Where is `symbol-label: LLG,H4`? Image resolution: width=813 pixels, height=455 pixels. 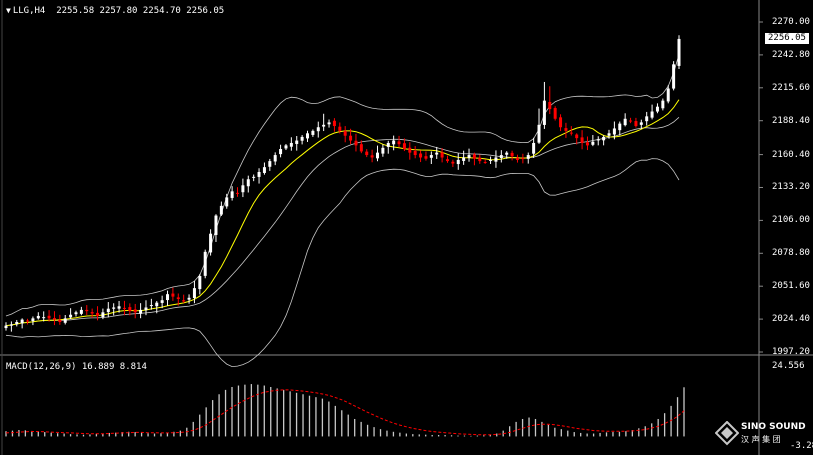 symbol-label: LLG,H4 is located at coordinates (29, 11).